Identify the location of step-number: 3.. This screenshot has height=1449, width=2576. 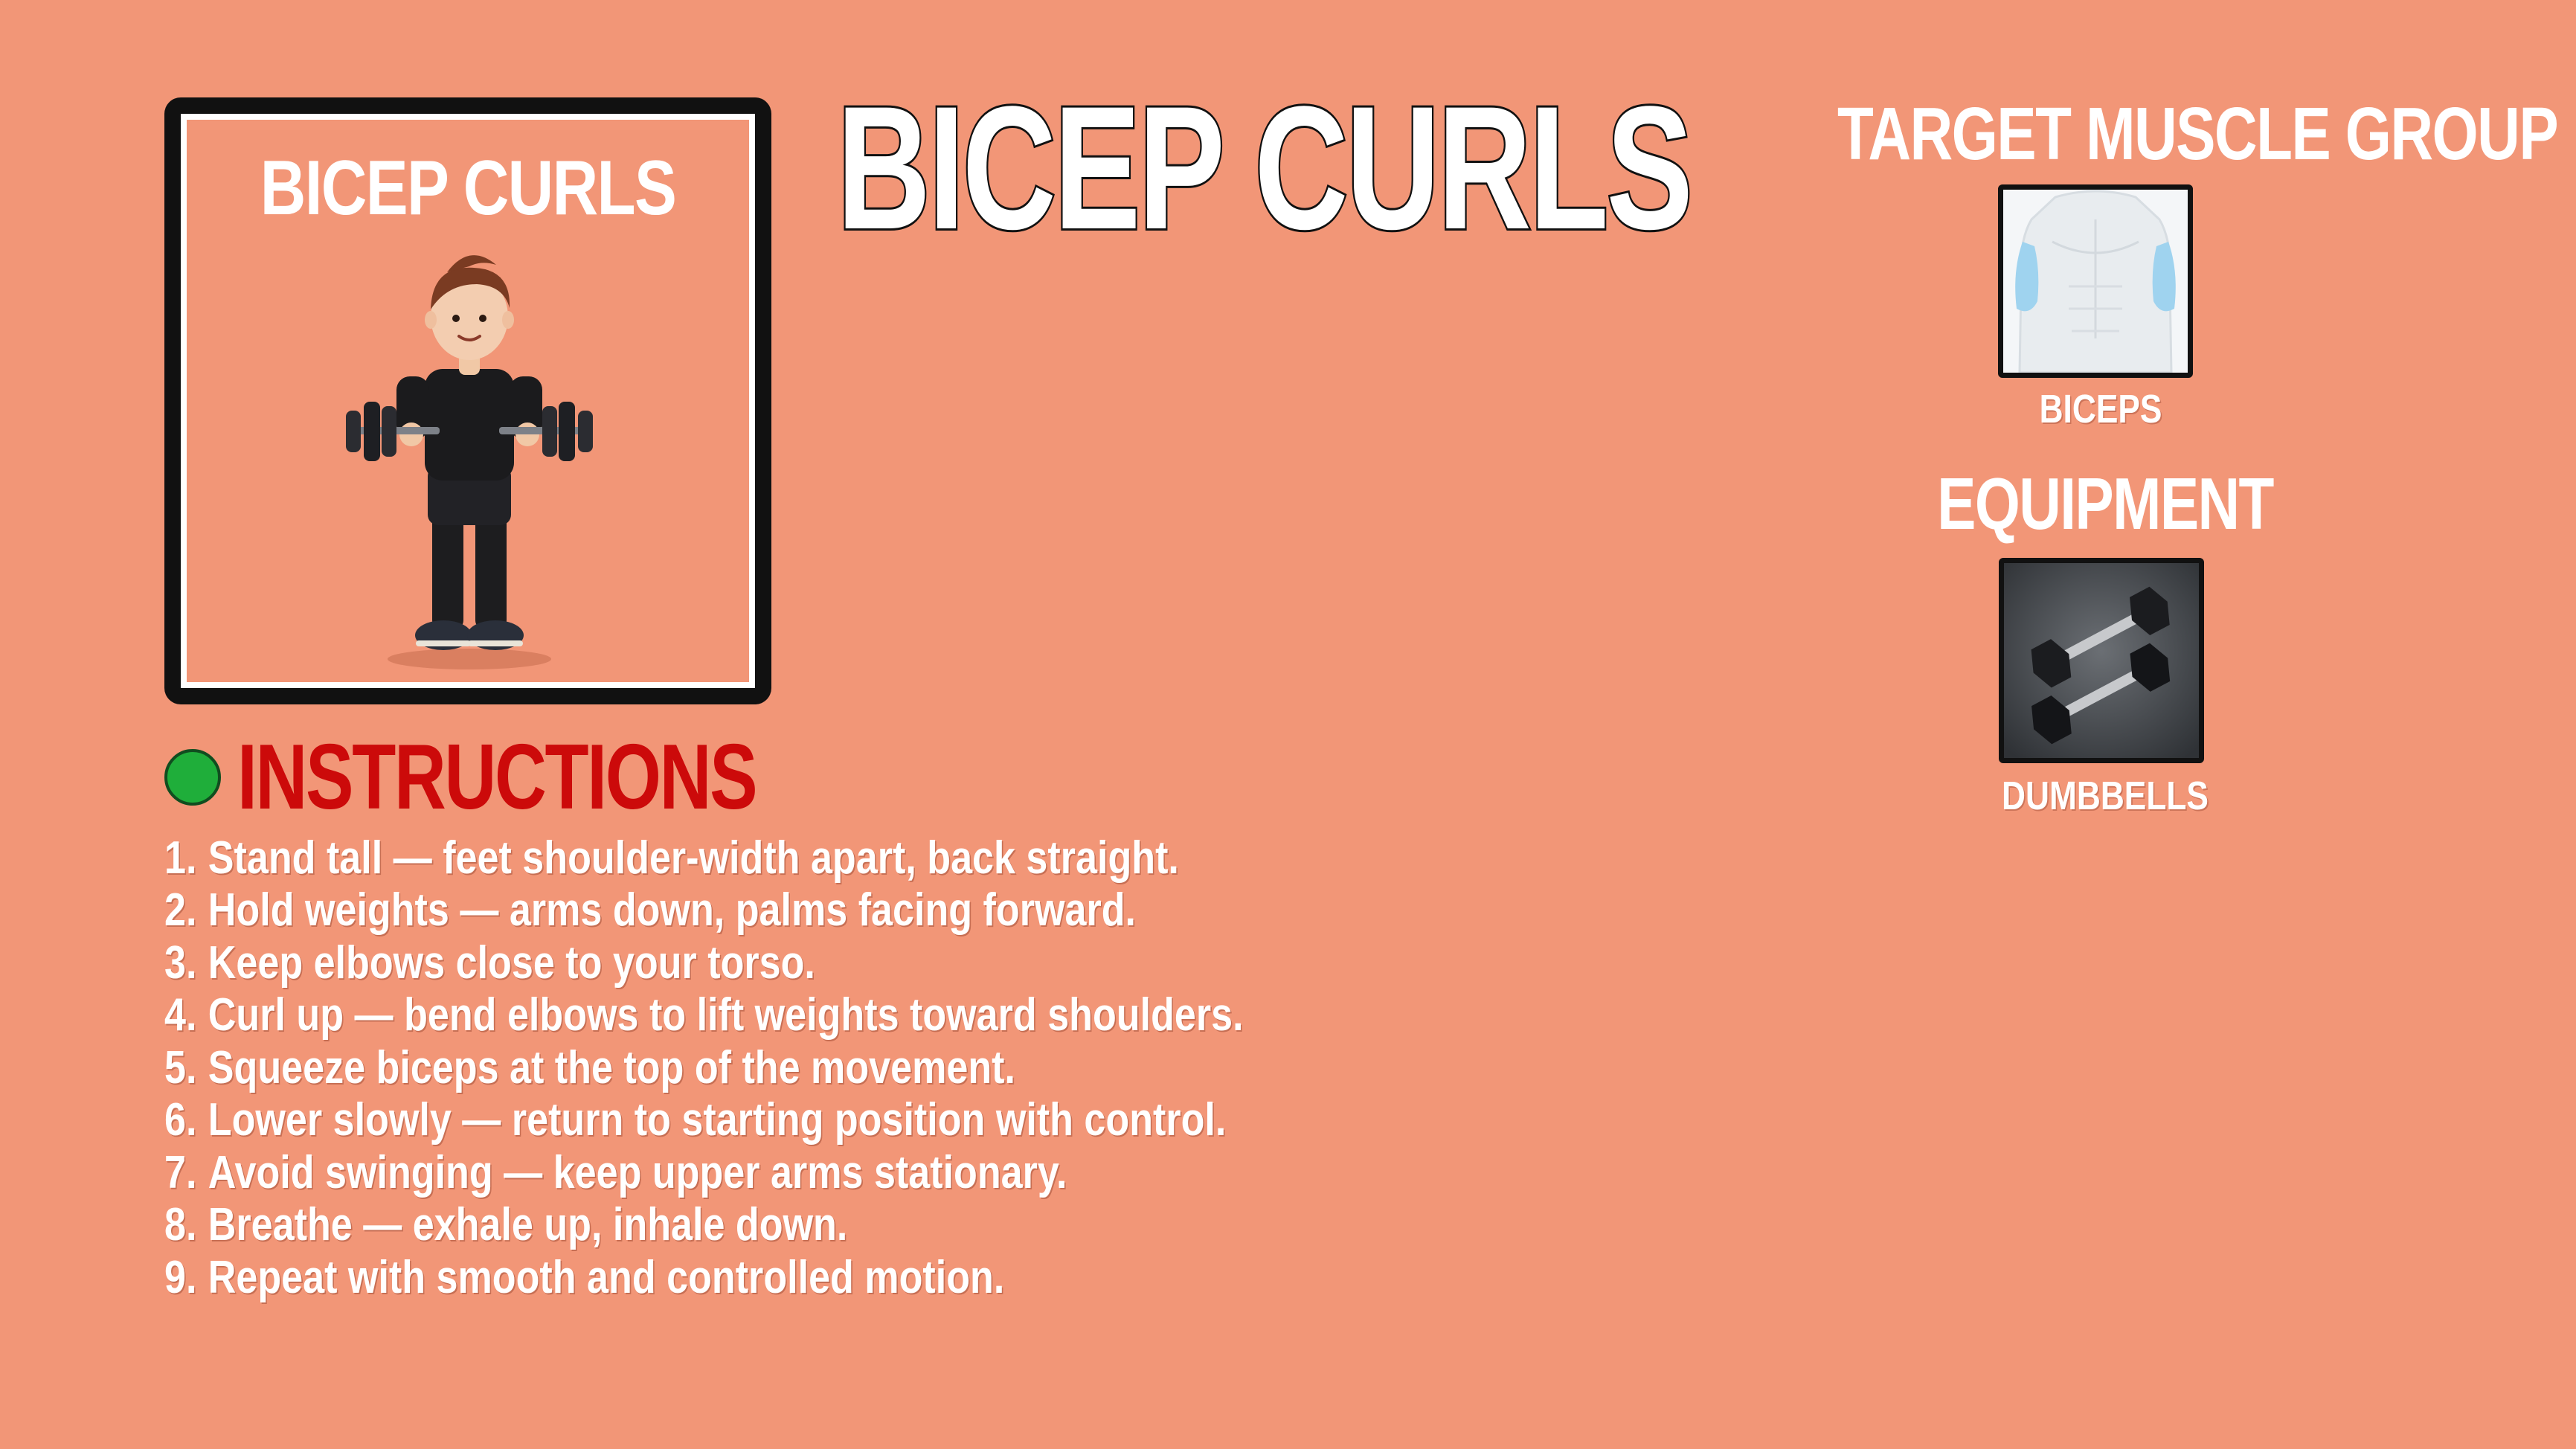
(180, 962).